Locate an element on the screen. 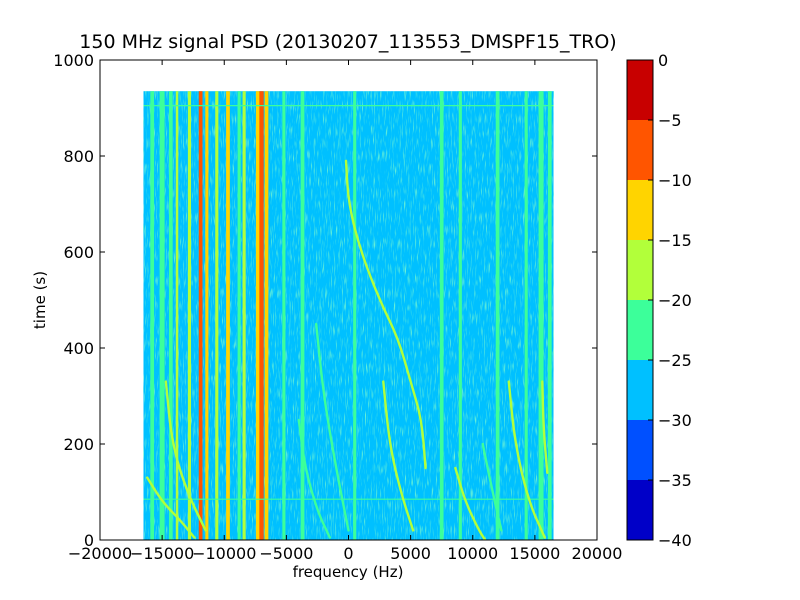 This screenshot has height=600, width=800. y-tick-label: 0 is located at coordinates (89, 540).